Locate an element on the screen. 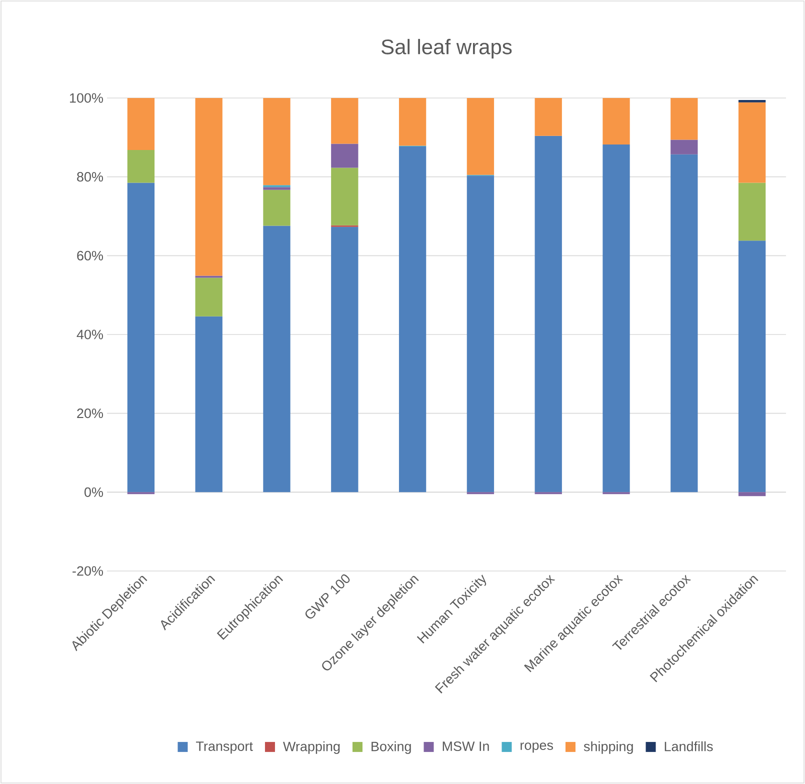 Image resolution: width=805 pixels, height=784 pixels. legend-label: Wrapping is located at coordinates (311, 747).